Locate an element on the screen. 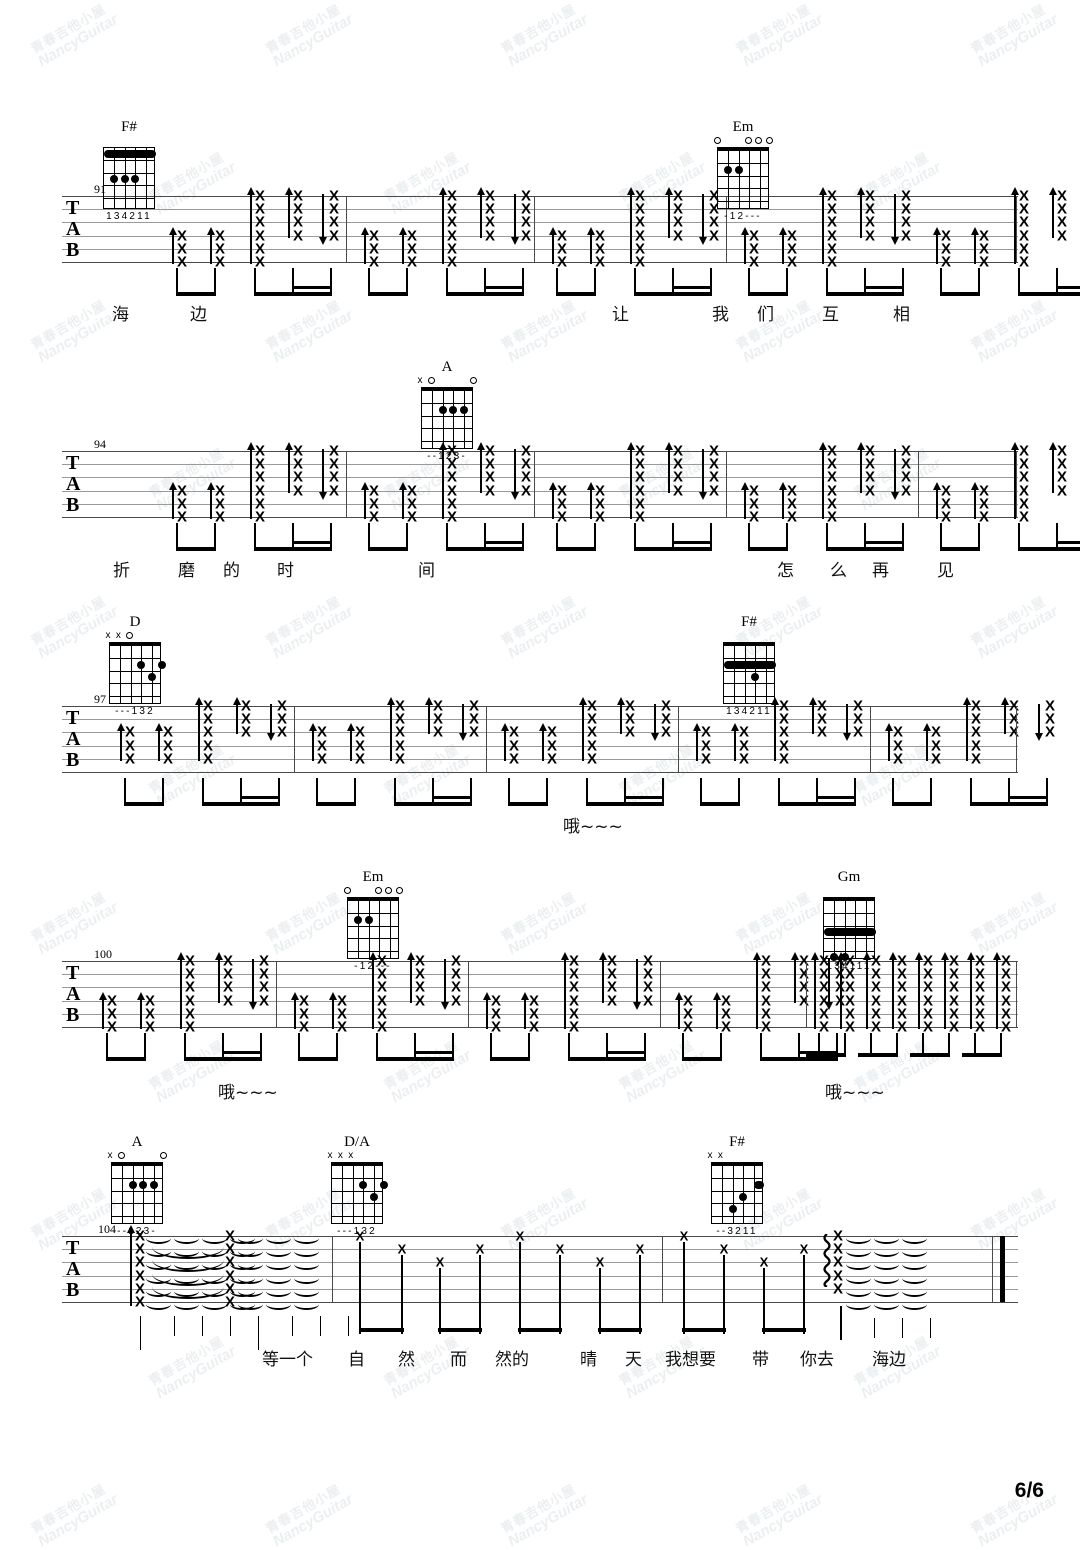 The image size is (1080, 1550). chord-name: F# is located at coordinates (129, 127).